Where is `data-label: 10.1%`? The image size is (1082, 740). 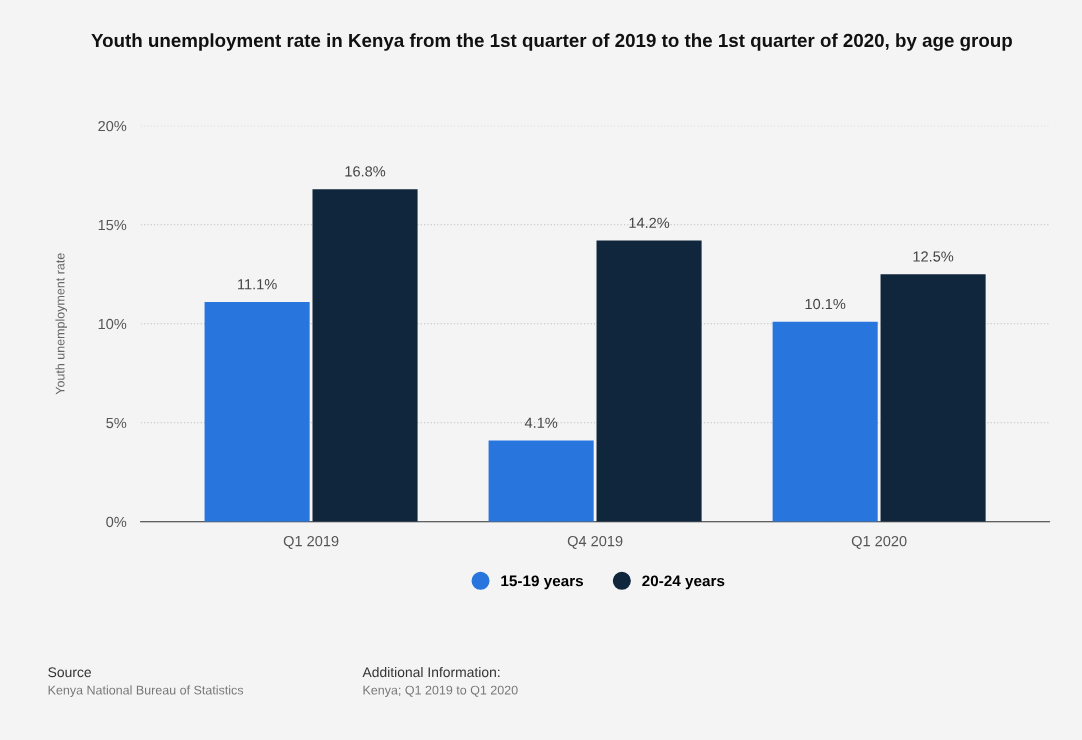 data-label: 10.1% is located at coordinates (825, 304).